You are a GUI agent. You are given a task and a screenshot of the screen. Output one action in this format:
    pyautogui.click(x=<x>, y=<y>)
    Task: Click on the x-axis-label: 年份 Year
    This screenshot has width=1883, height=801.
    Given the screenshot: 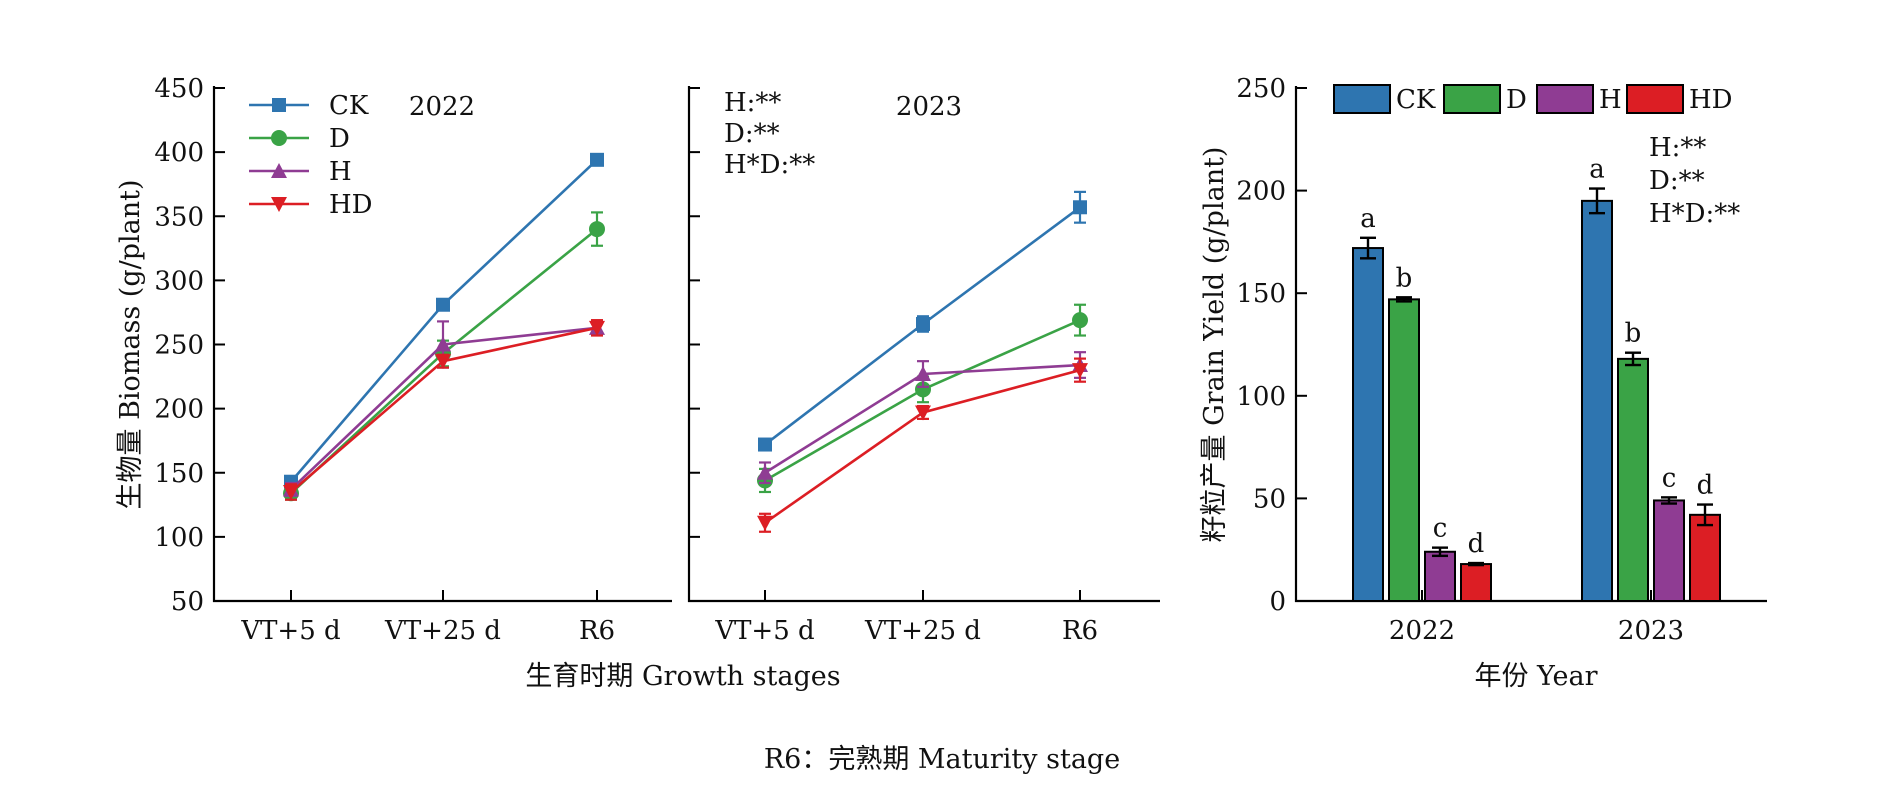 What is the action you would take?
    pyautogui.click(x=1535, y=676)
    